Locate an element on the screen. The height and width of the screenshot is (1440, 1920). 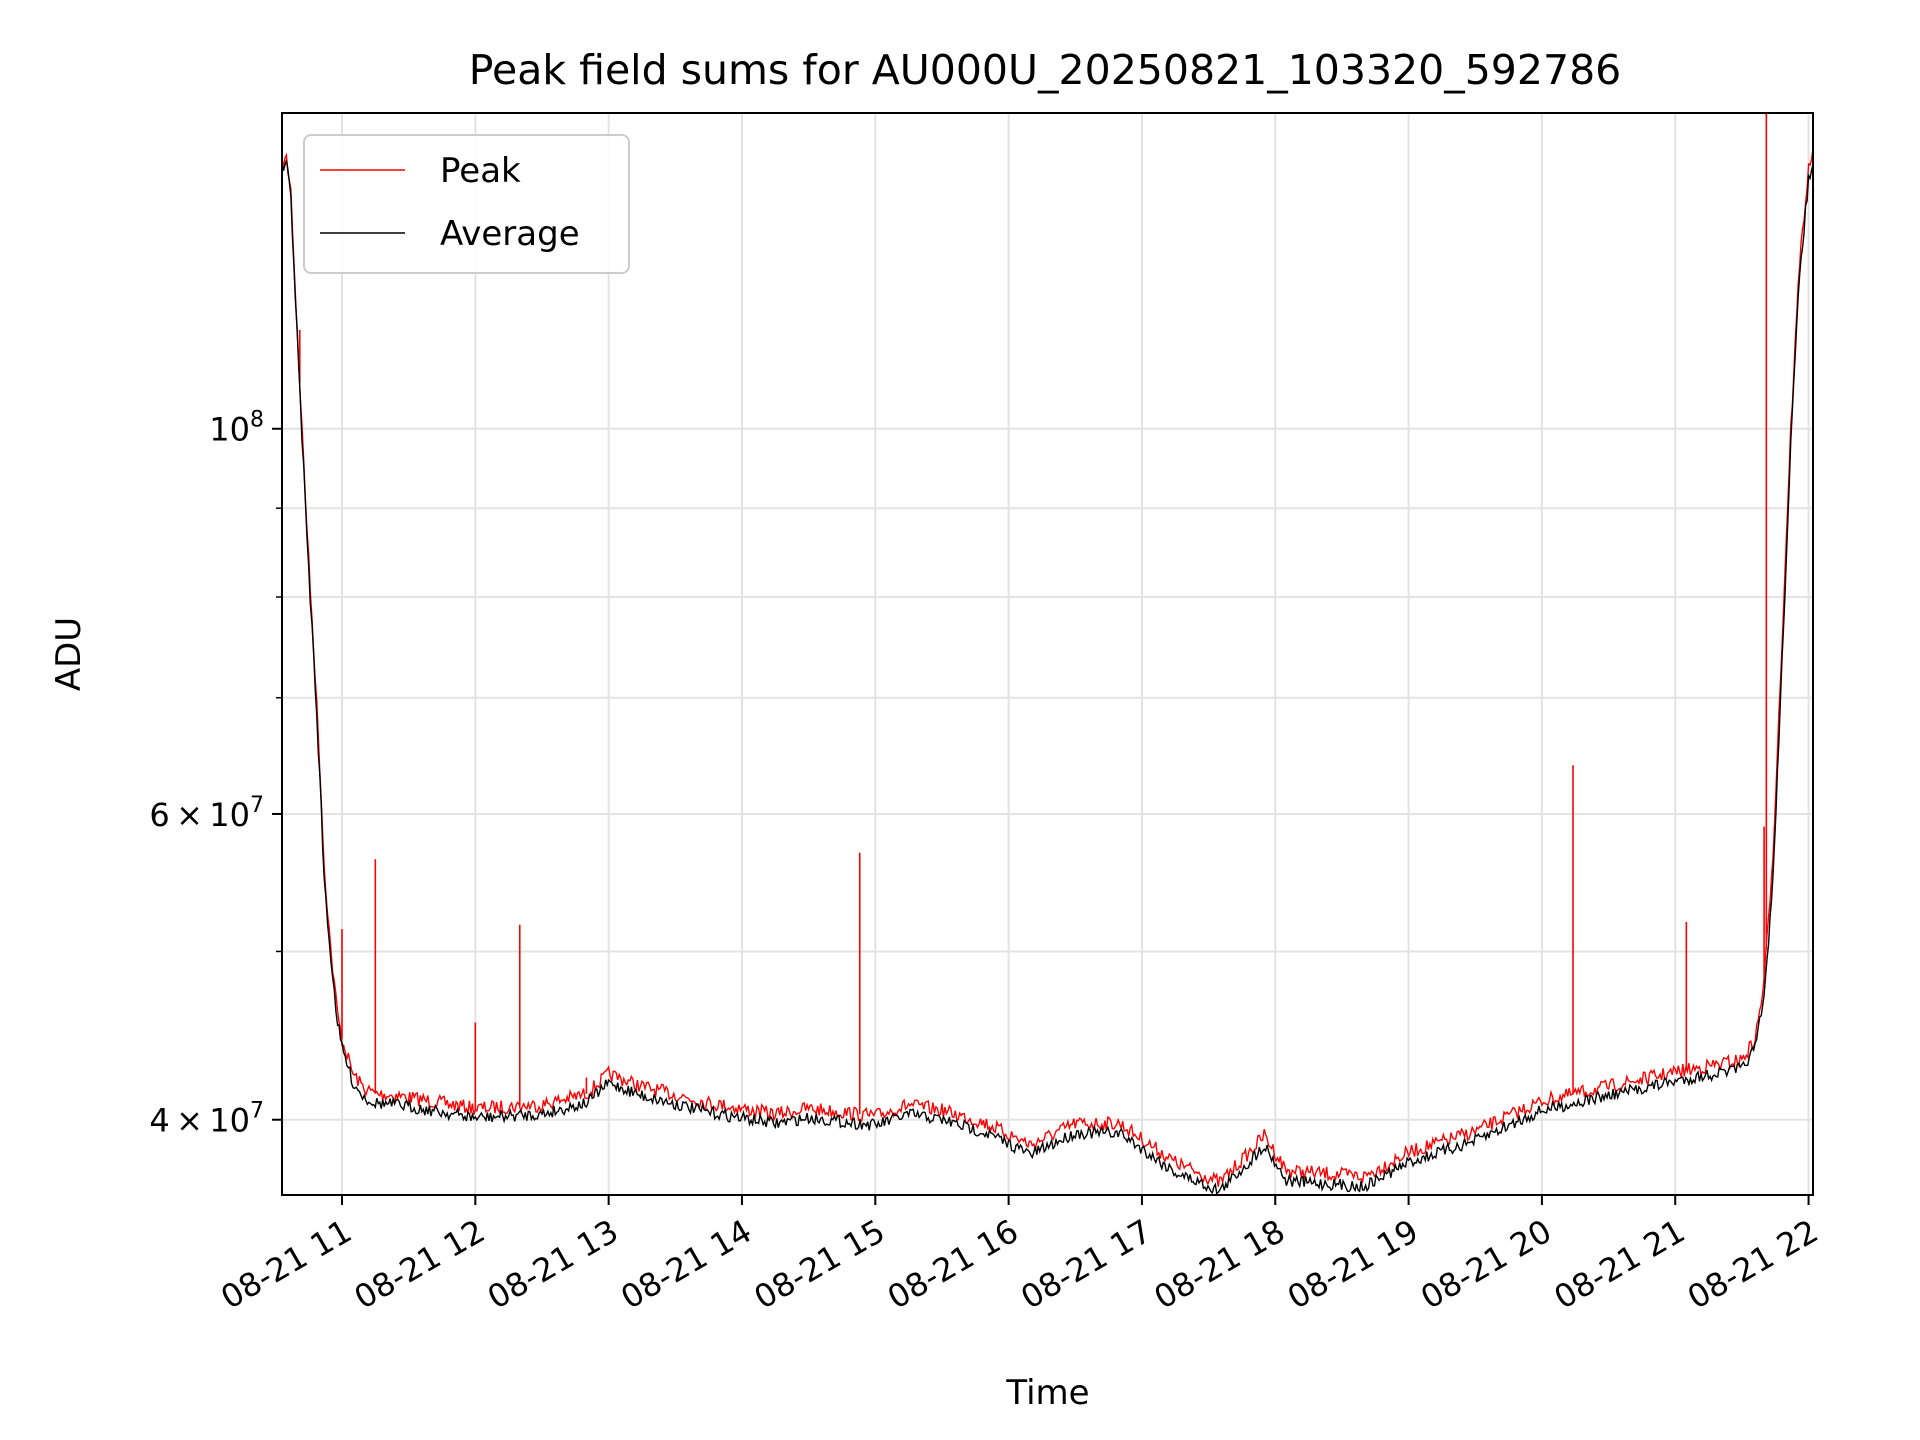
legend-label-peak: Peak is located at coordinates (480, 171).